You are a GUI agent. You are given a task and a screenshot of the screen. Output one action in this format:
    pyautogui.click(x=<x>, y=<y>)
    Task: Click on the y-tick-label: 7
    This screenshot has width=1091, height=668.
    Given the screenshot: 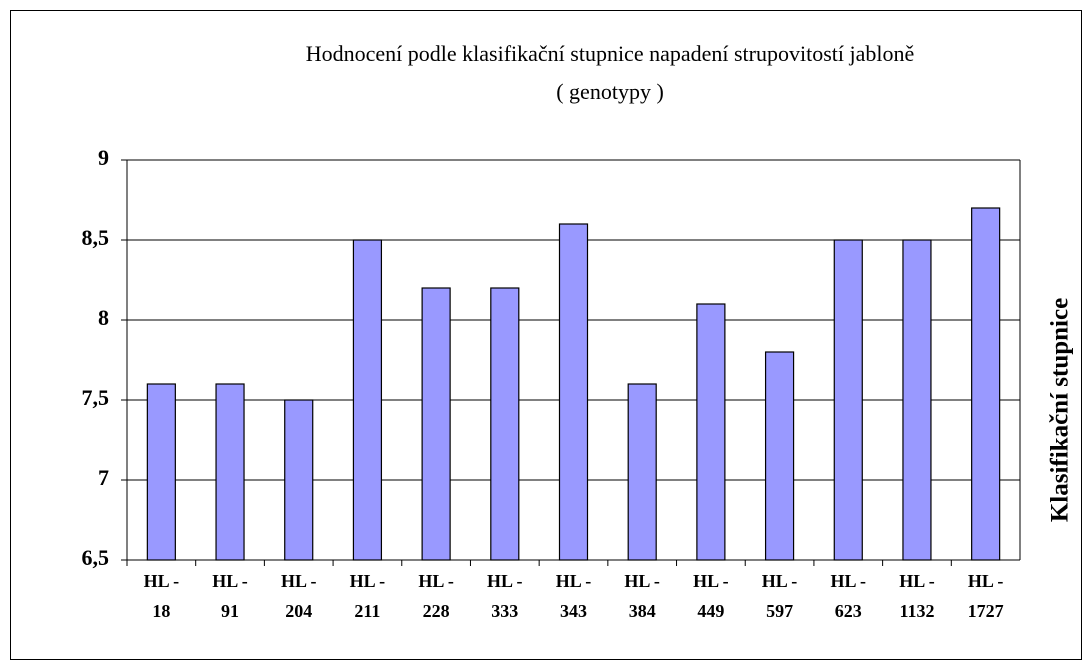 What is the action you would take?
    pyautogui.click(x=103, y=477)
    